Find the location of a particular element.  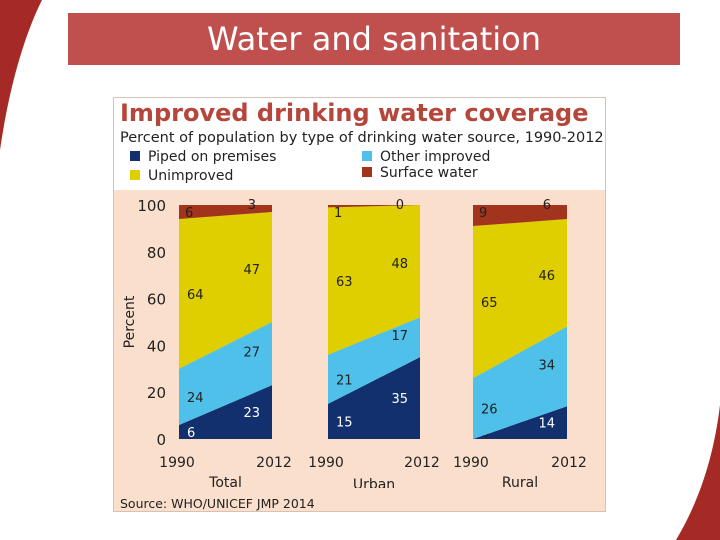

data-label: 65 is located at coordinates (489, 303).